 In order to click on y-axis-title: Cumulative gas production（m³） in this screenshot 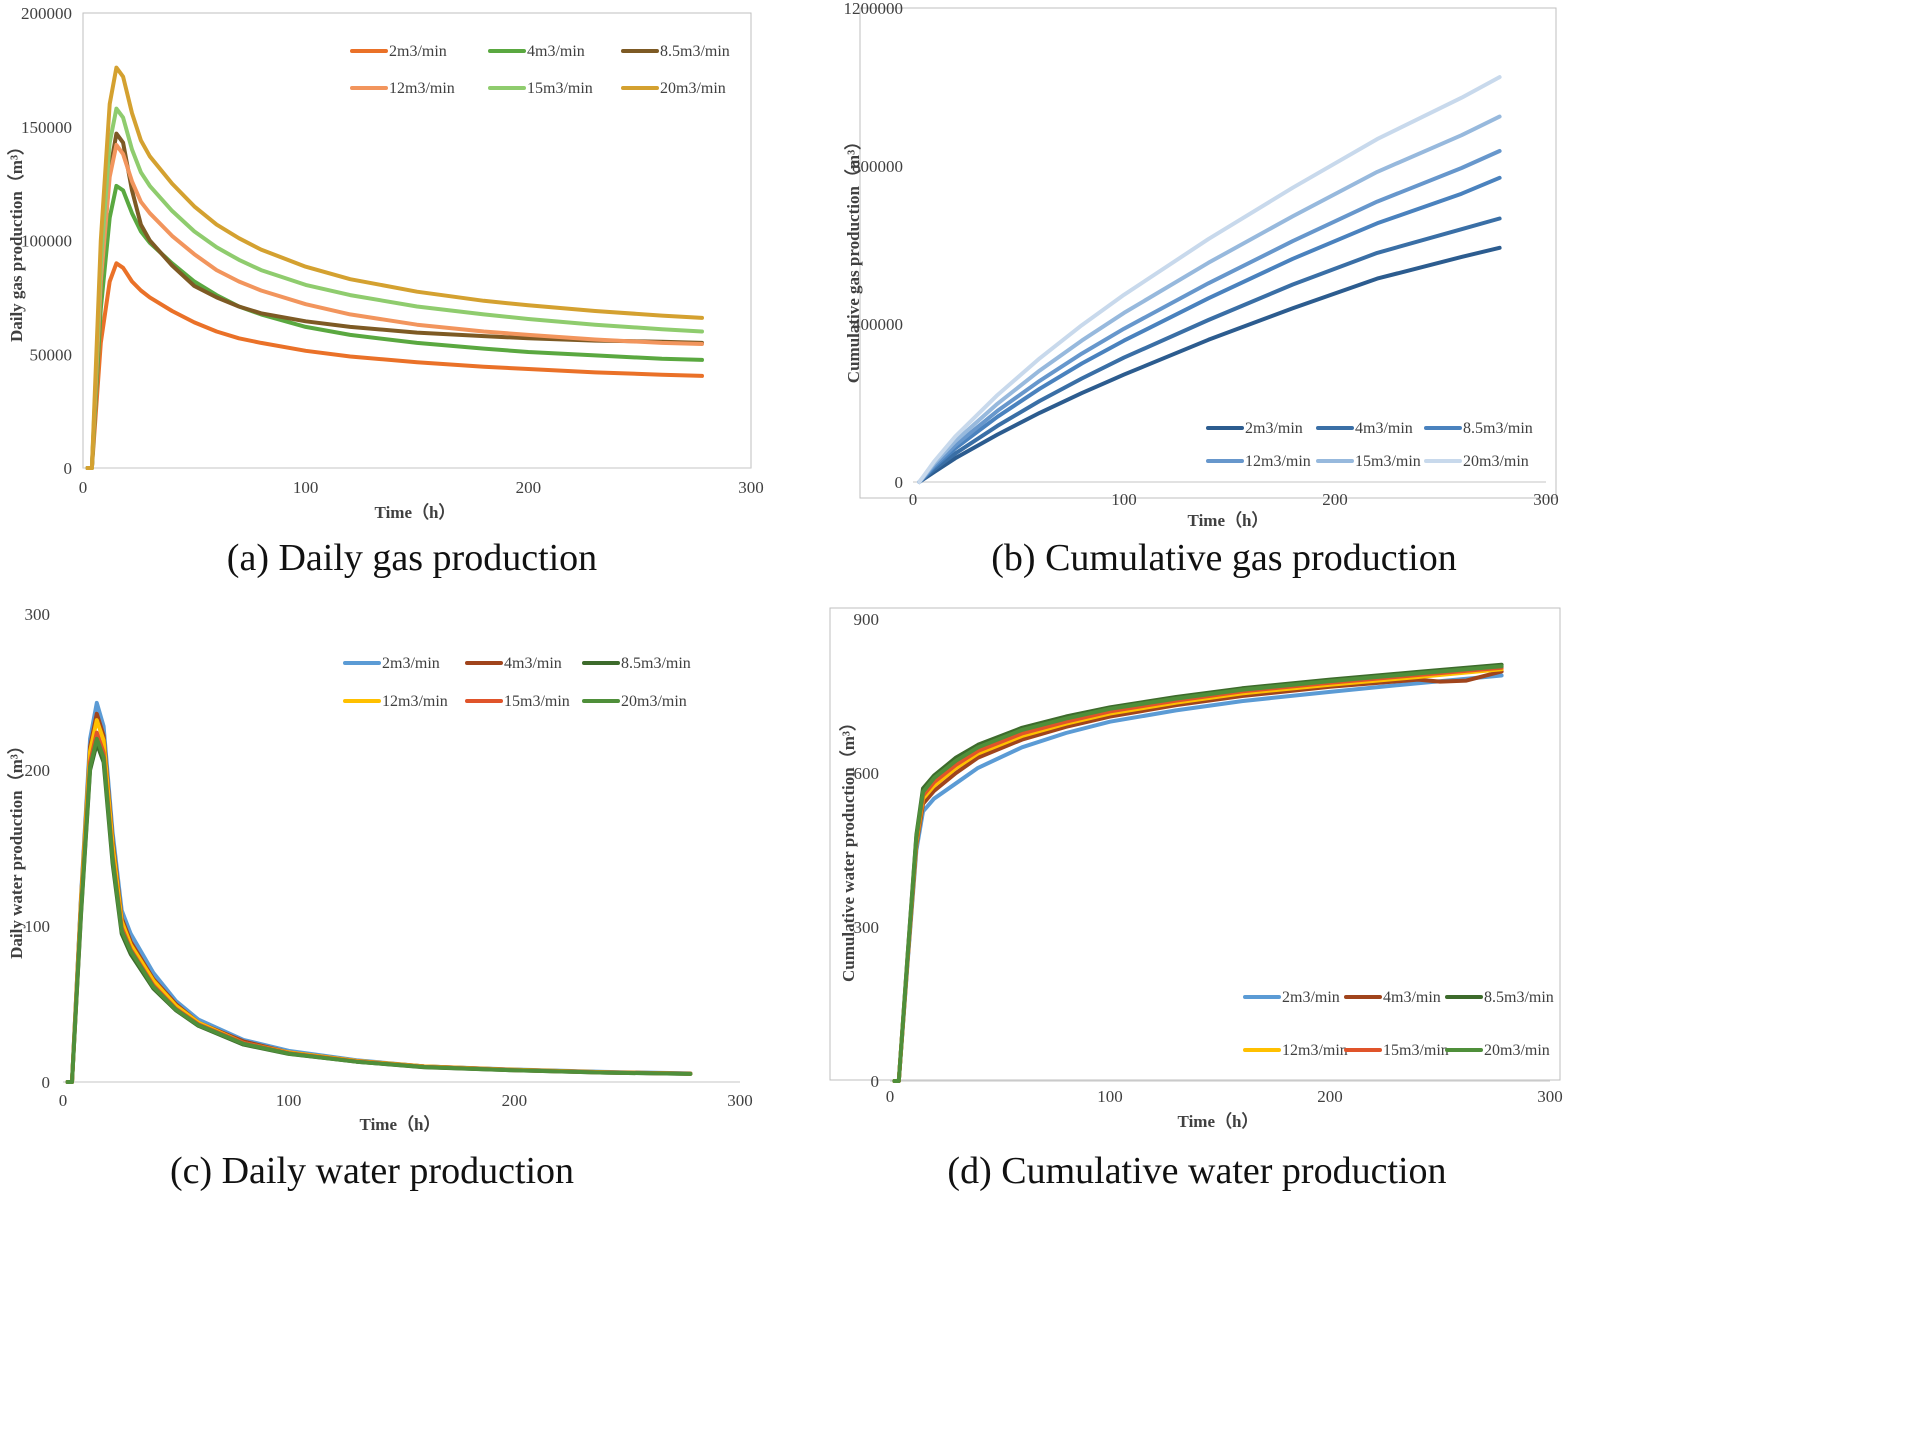, I will do `click(853, 258)`.